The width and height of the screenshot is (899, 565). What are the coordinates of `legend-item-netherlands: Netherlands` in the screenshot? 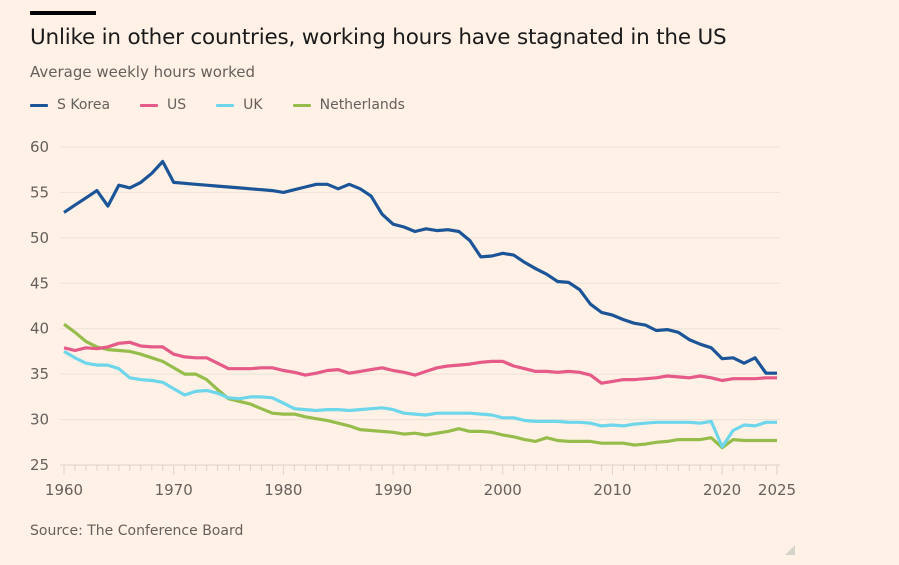 It's located at (348, 105).